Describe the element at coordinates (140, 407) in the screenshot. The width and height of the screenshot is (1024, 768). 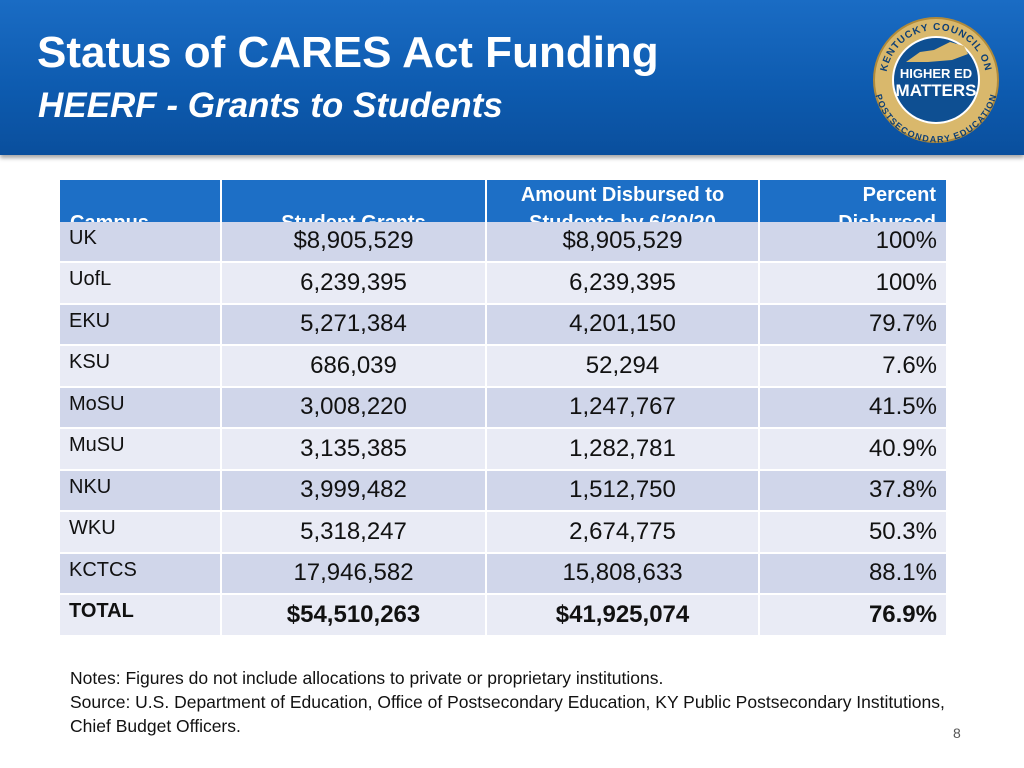
I see `table-cell: MoSU` at that location.